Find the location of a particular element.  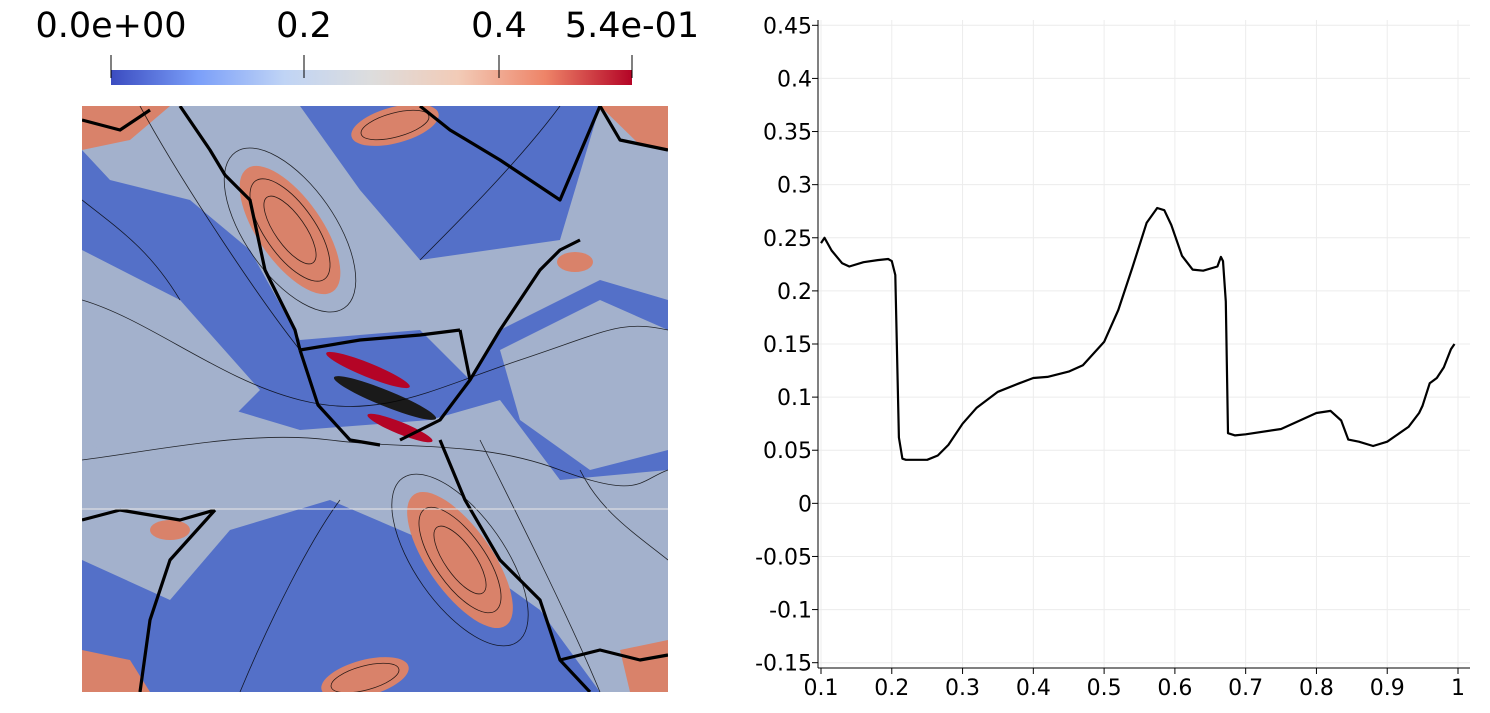

y-tick-label: 0.05 is located at coordinates (787, 451).